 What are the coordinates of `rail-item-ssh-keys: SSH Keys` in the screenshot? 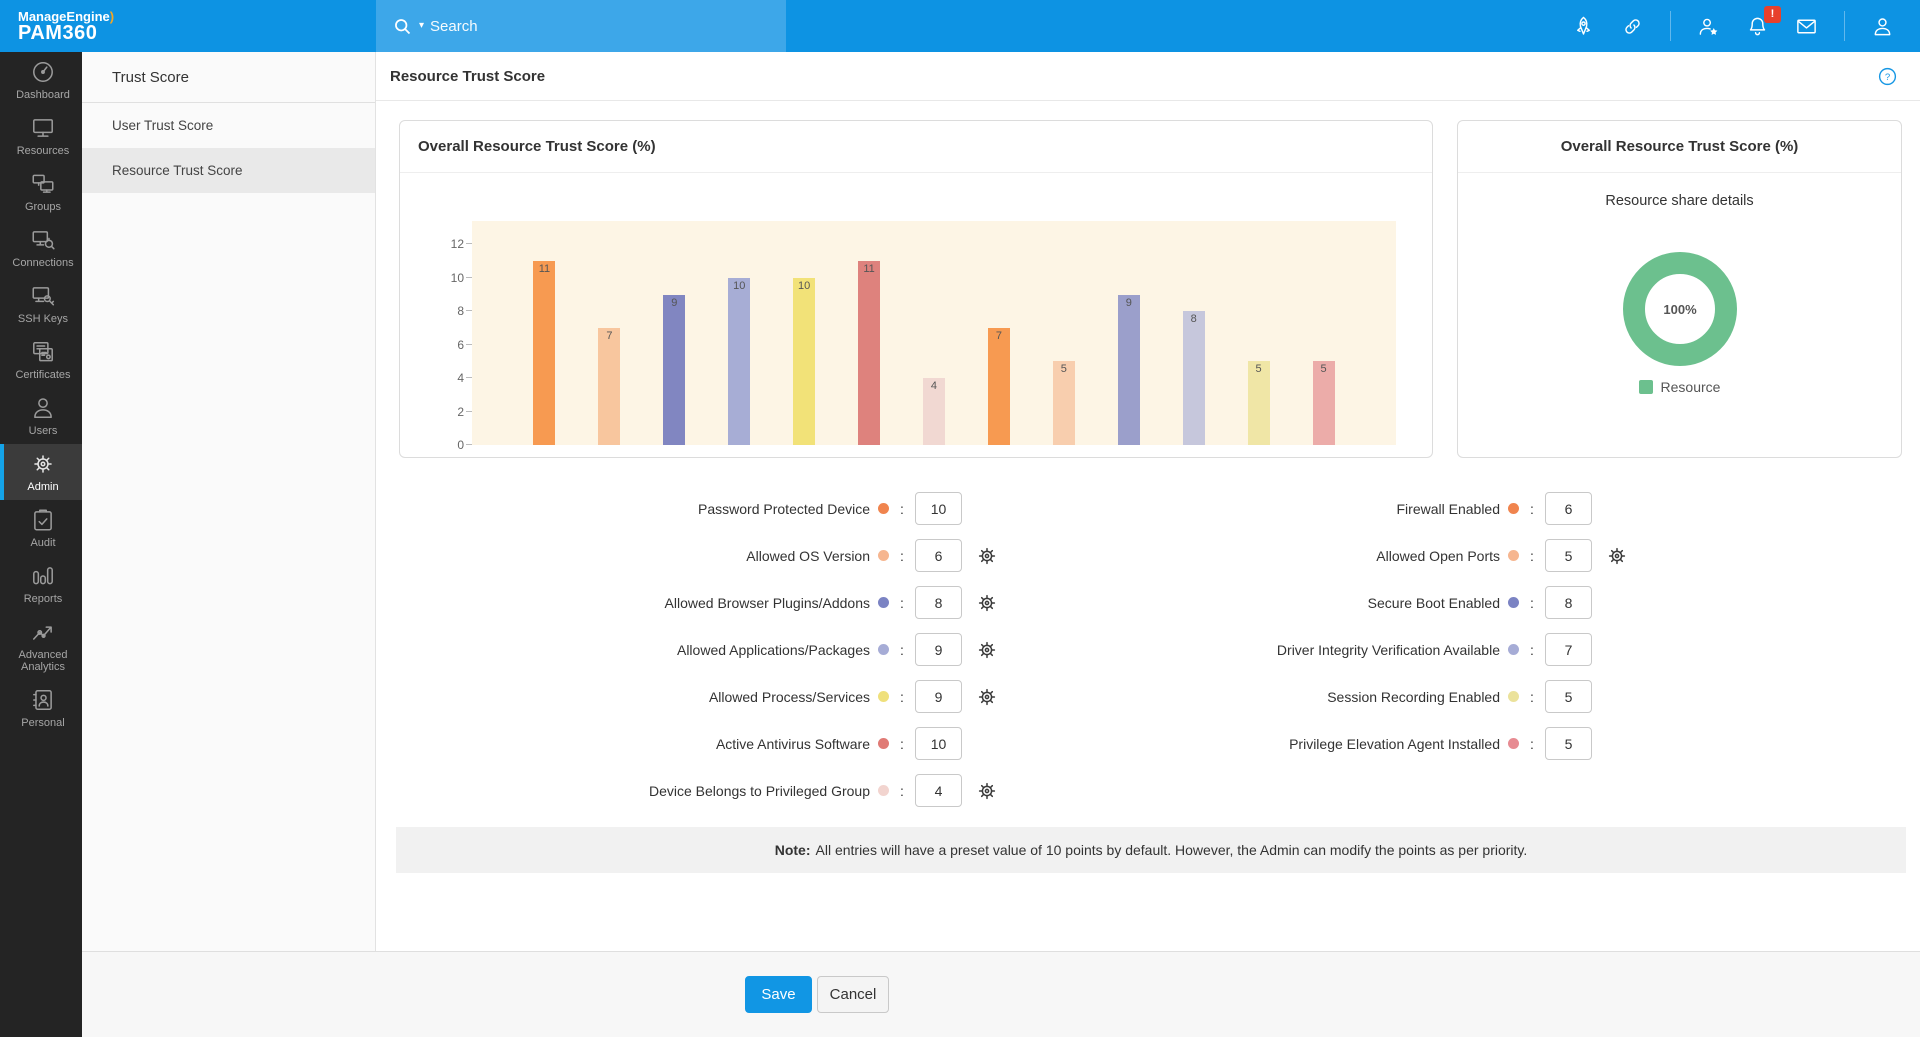 It's located at (41, 304).